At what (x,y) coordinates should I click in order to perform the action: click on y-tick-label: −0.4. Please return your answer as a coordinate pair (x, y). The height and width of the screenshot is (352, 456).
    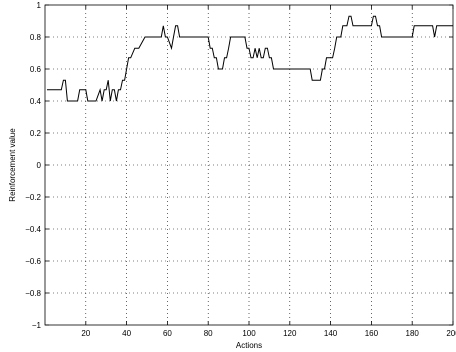
    Looking at the image, I should click on (33, 229).